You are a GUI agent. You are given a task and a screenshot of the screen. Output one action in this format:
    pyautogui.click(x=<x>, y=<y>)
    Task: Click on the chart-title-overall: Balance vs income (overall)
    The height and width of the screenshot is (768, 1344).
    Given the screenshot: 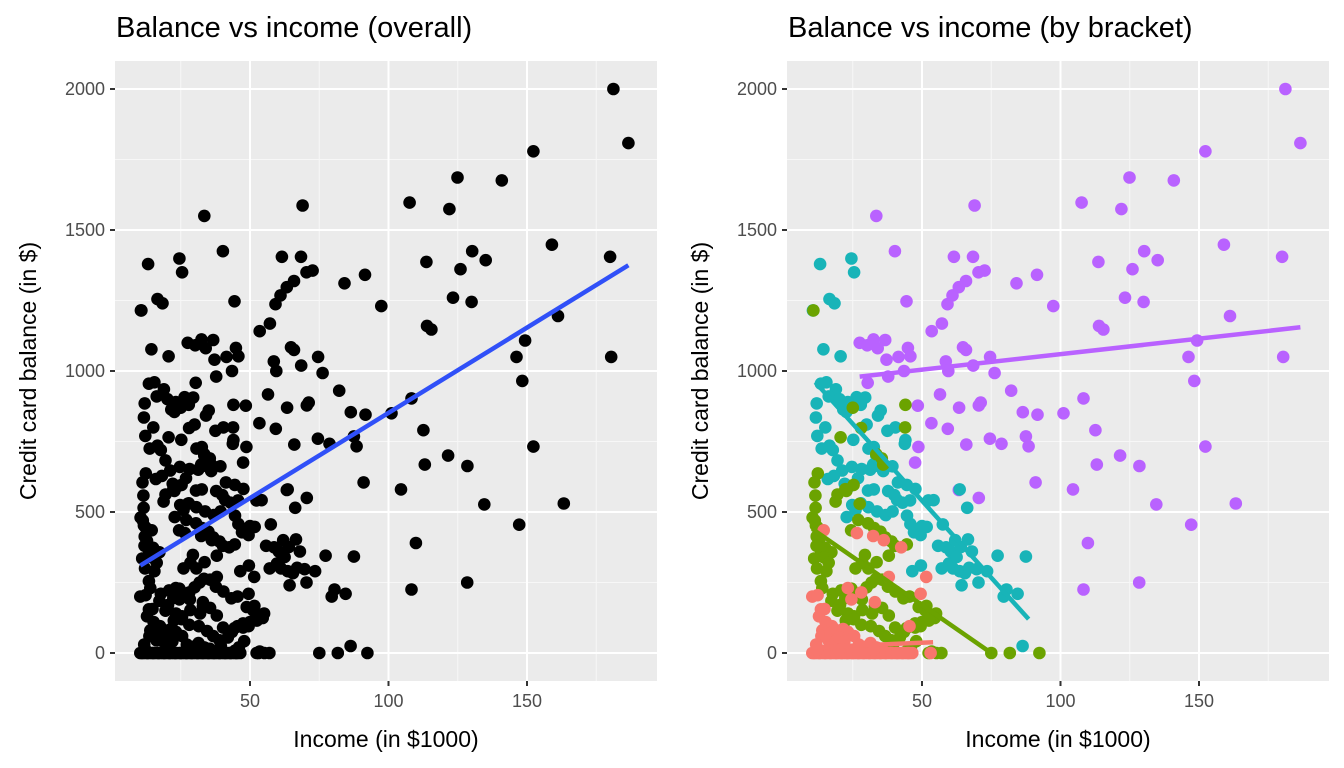 What is the action you would take?
    pyautogui.click(x=294, y=28)
    